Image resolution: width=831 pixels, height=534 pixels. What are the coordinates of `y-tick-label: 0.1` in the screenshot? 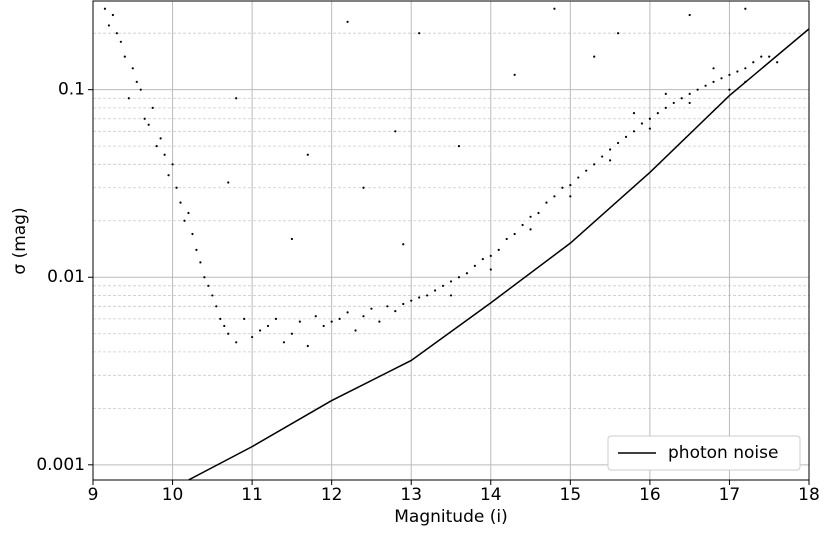 It's located at (71, 90).